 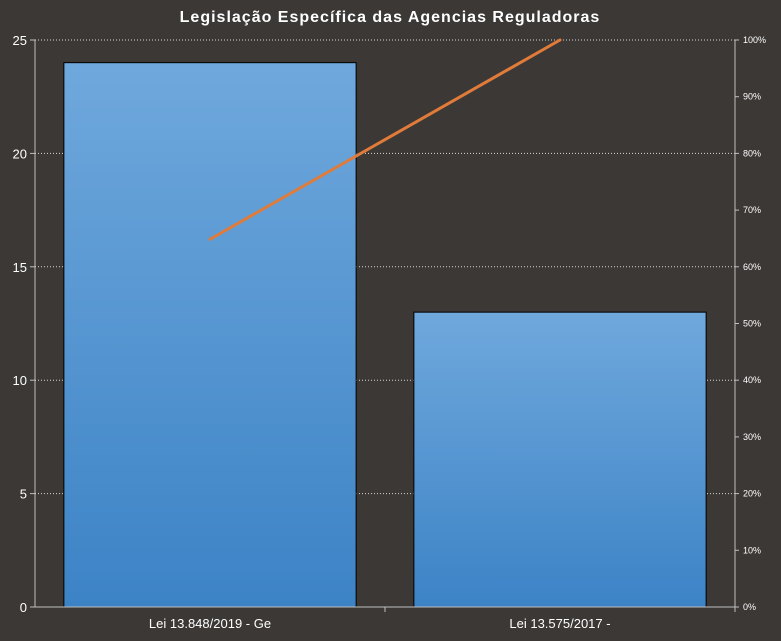 I want to click on y2-tick-label: 50%, so click(x=752, y=324).